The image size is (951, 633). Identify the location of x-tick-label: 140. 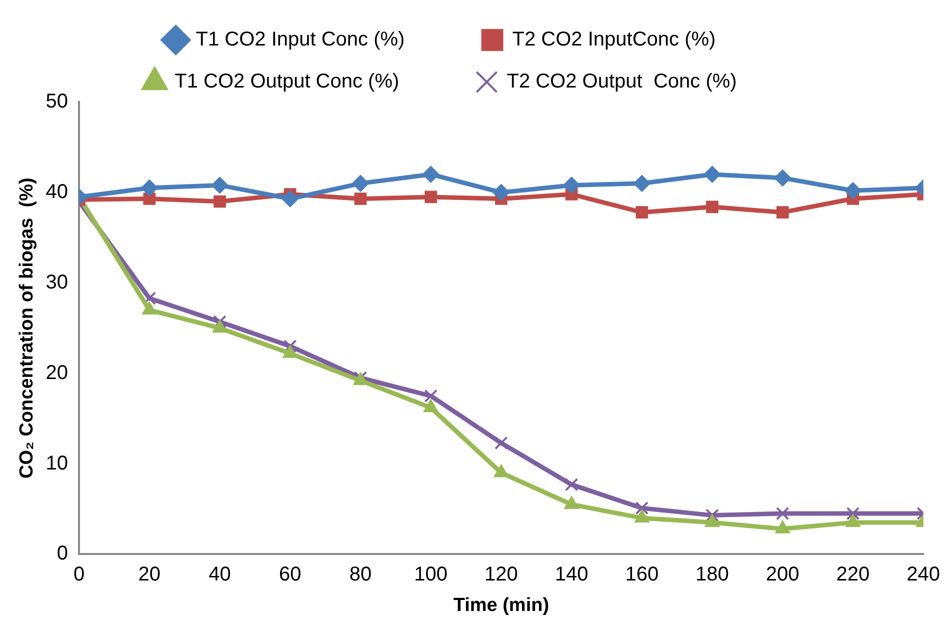
(571, 575).